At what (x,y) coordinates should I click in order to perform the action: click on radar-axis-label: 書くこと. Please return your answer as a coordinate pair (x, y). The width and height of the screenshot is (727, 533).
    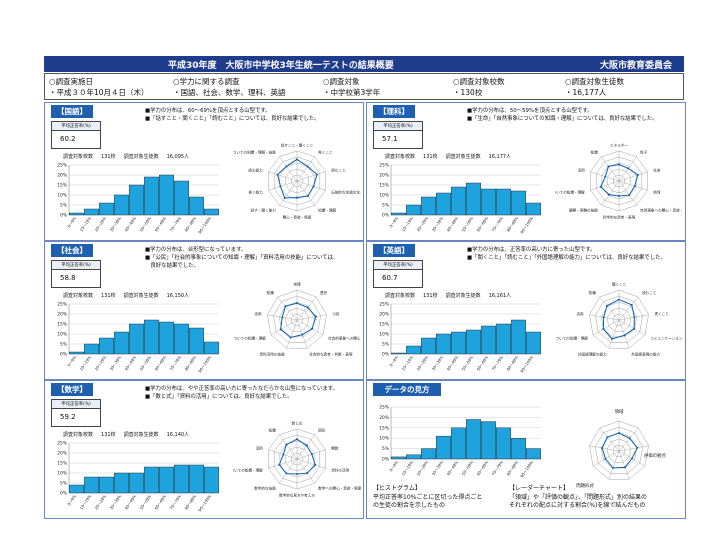
    Looking at the image, I should click on (661, 313).